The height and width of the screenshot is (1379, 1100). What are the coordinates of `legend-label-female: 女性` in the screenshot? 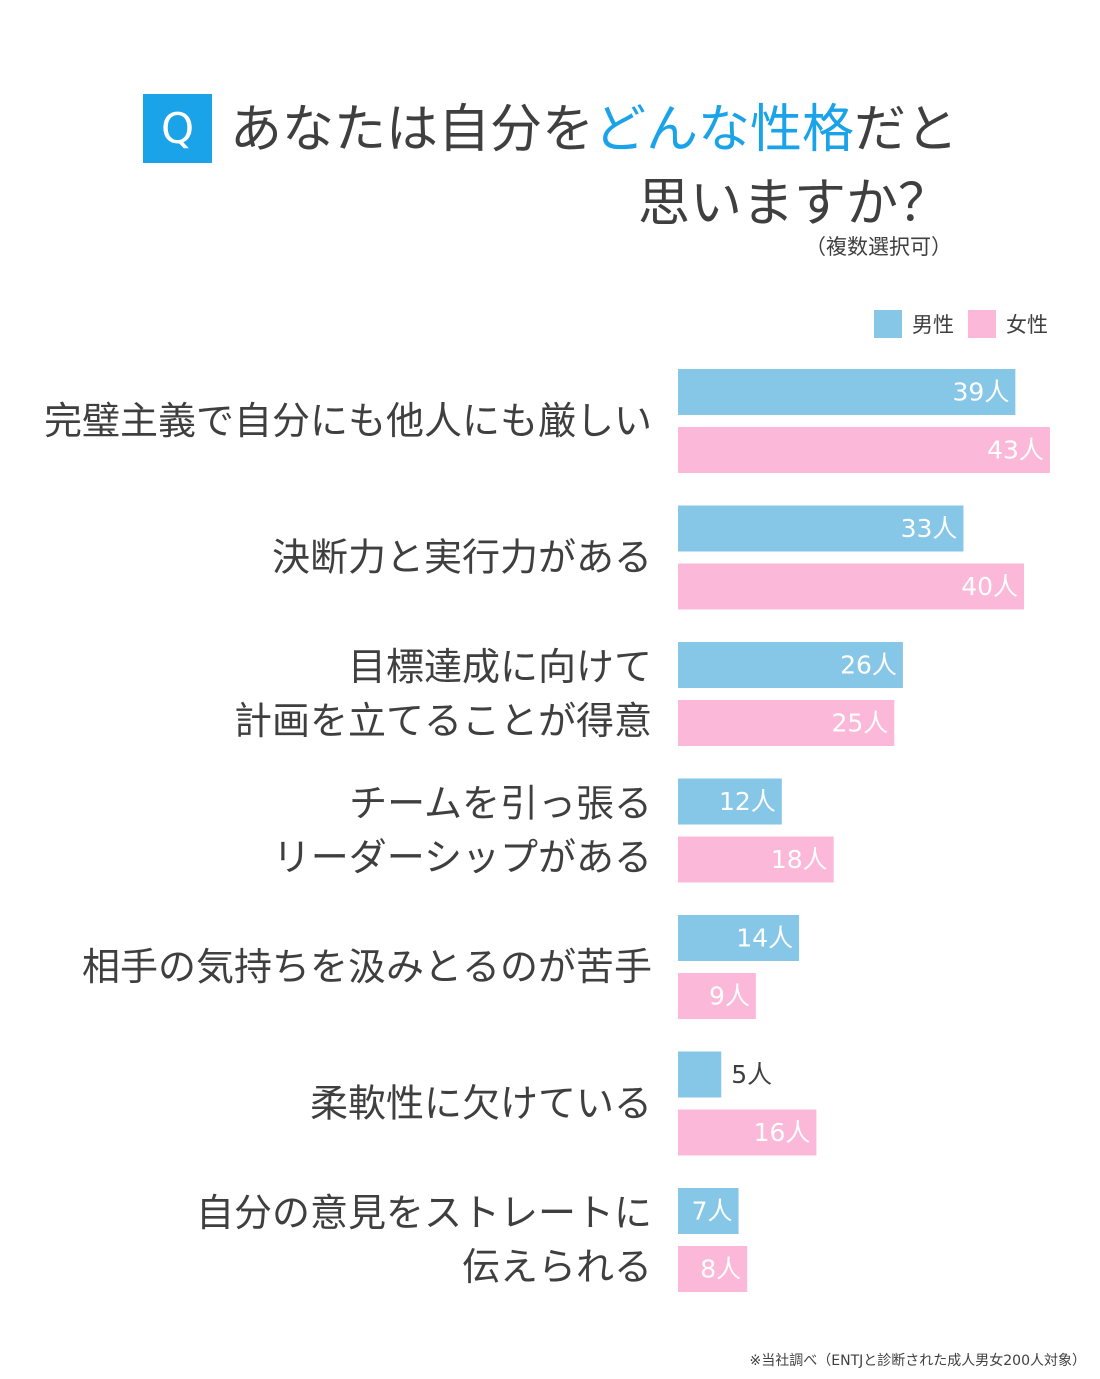 It's located at (1027, 325).